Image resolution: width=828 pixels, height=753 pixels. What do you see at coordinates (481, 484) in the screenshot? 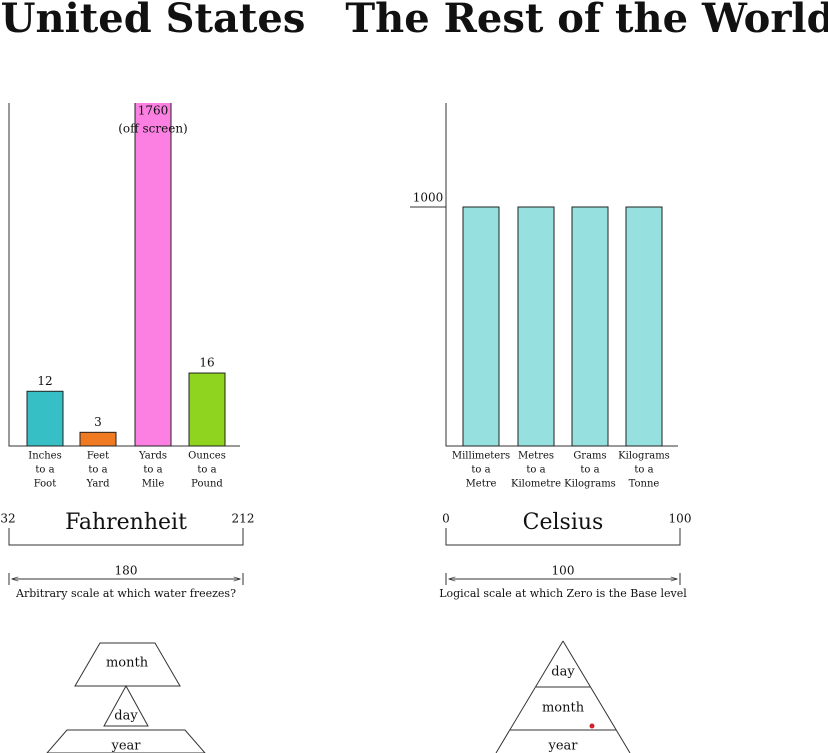
I see `category-label: Metre` at bounding box center [481, 484].